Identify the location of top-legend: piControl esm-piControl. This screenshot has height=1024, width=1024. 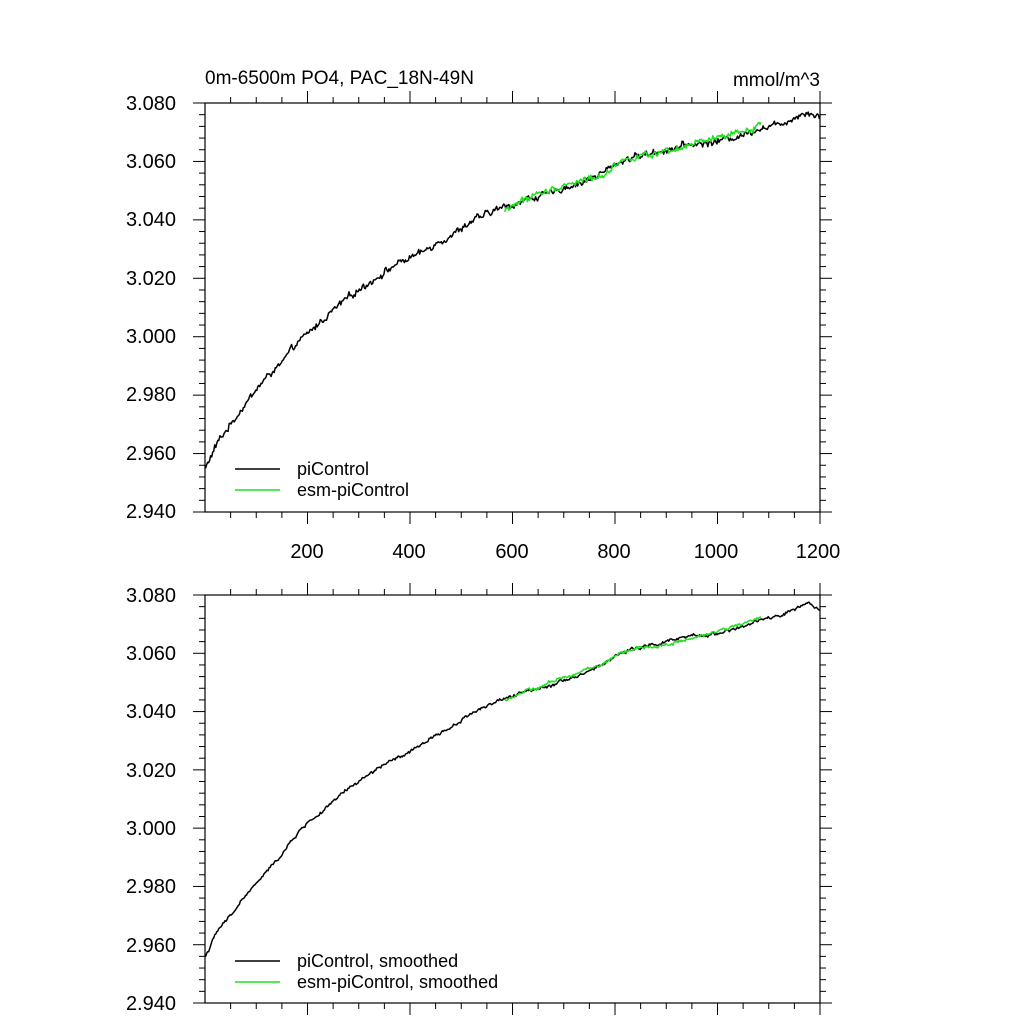
(322, 479).